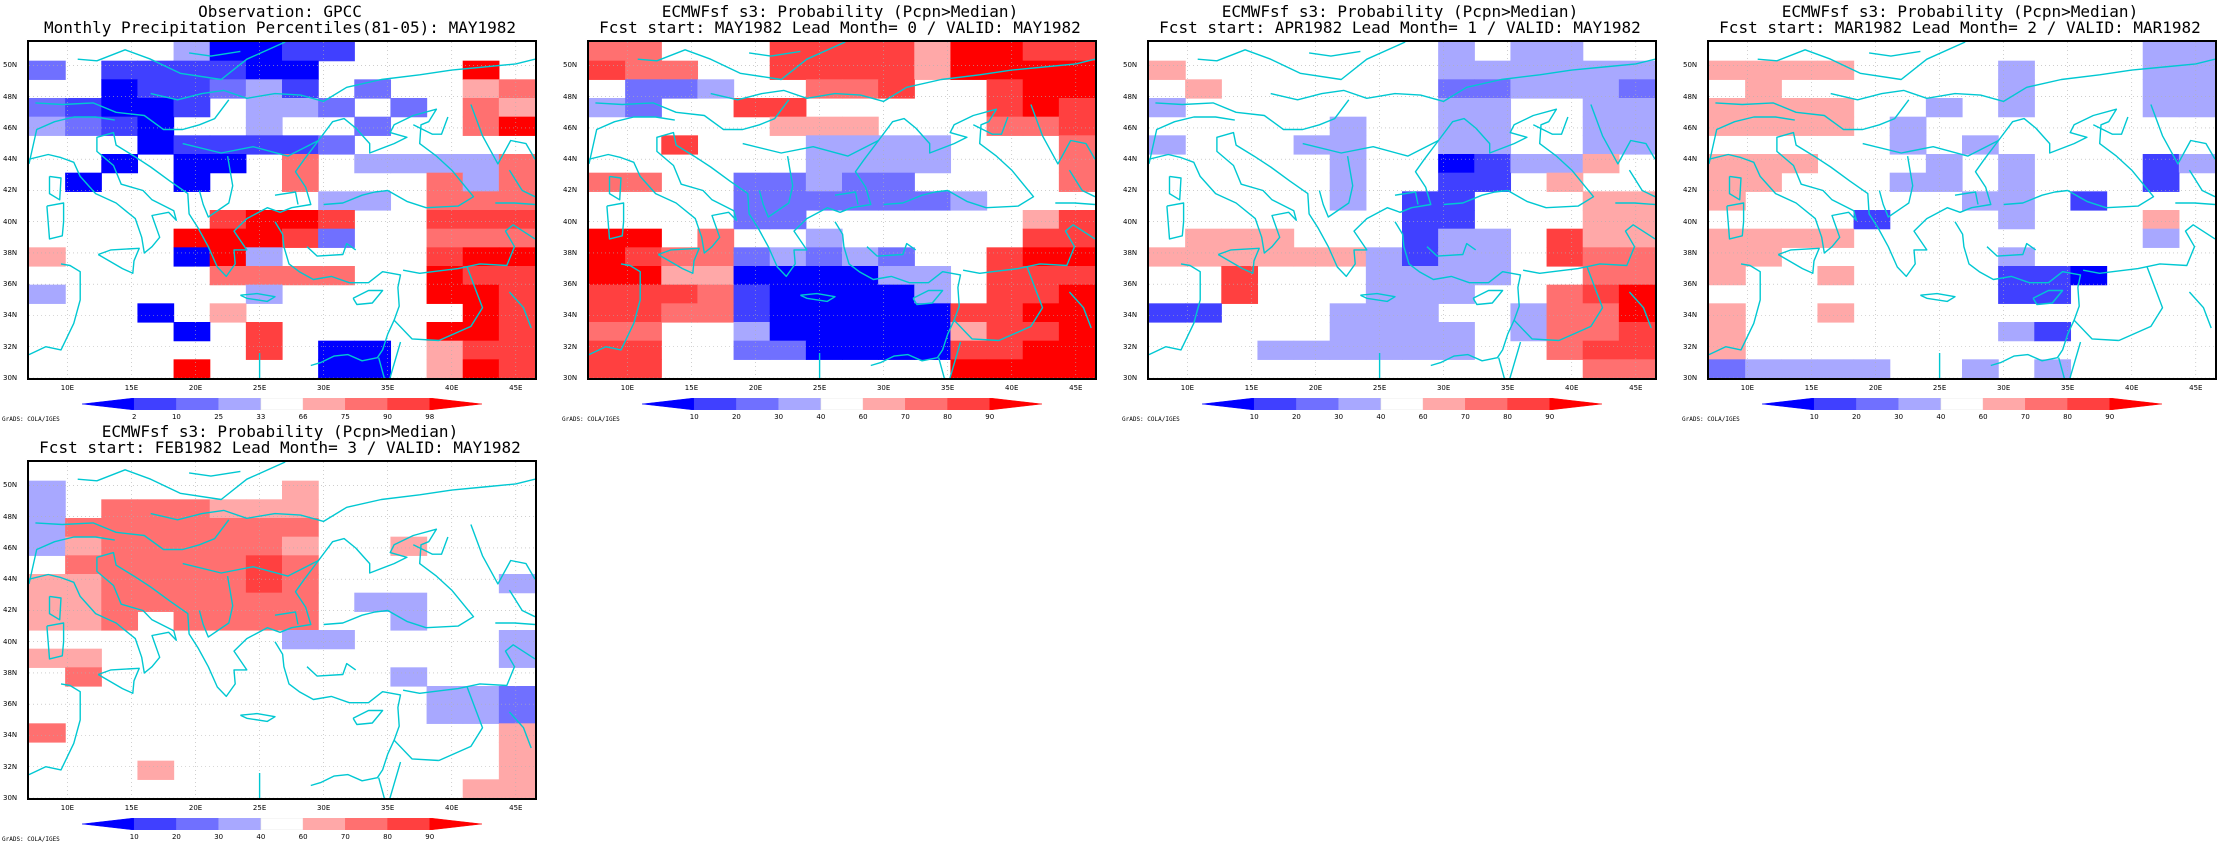 The height and width of the screenshot is (843, 2240). What do you see at coordinates (1130, 378) in the screenshot?
I see `latitude-tick-label: 30N` at bounding box center [1130, 378].